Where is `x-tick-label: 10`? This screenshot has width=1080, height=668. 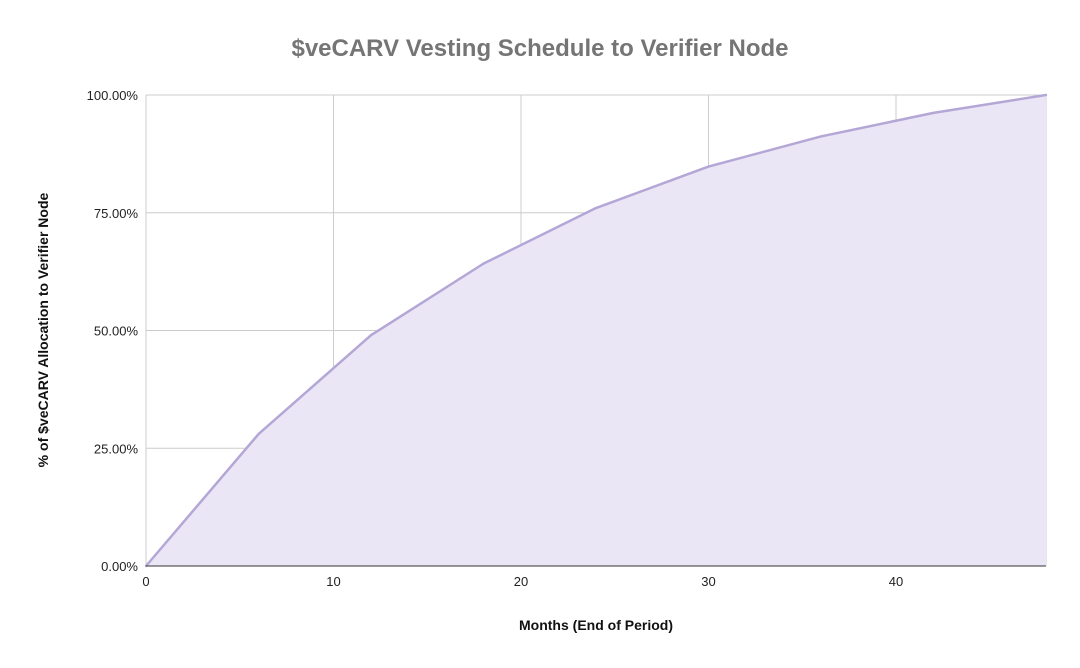 x-tick-label: 10 is located at coordinates (333, 581).